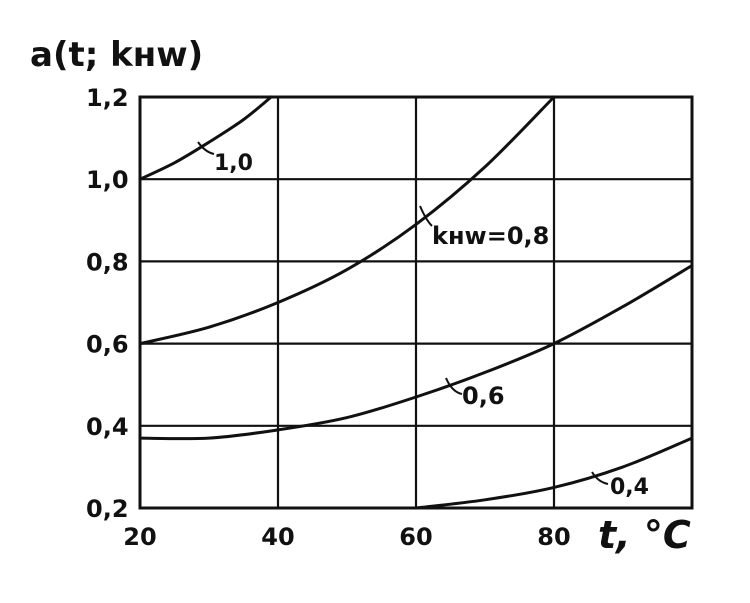 The height and width of the screenshot is (603, 750). Describe the element at coordinates (629, 487) in the screenshot. I see `series-label-3: 0,4` at that location.